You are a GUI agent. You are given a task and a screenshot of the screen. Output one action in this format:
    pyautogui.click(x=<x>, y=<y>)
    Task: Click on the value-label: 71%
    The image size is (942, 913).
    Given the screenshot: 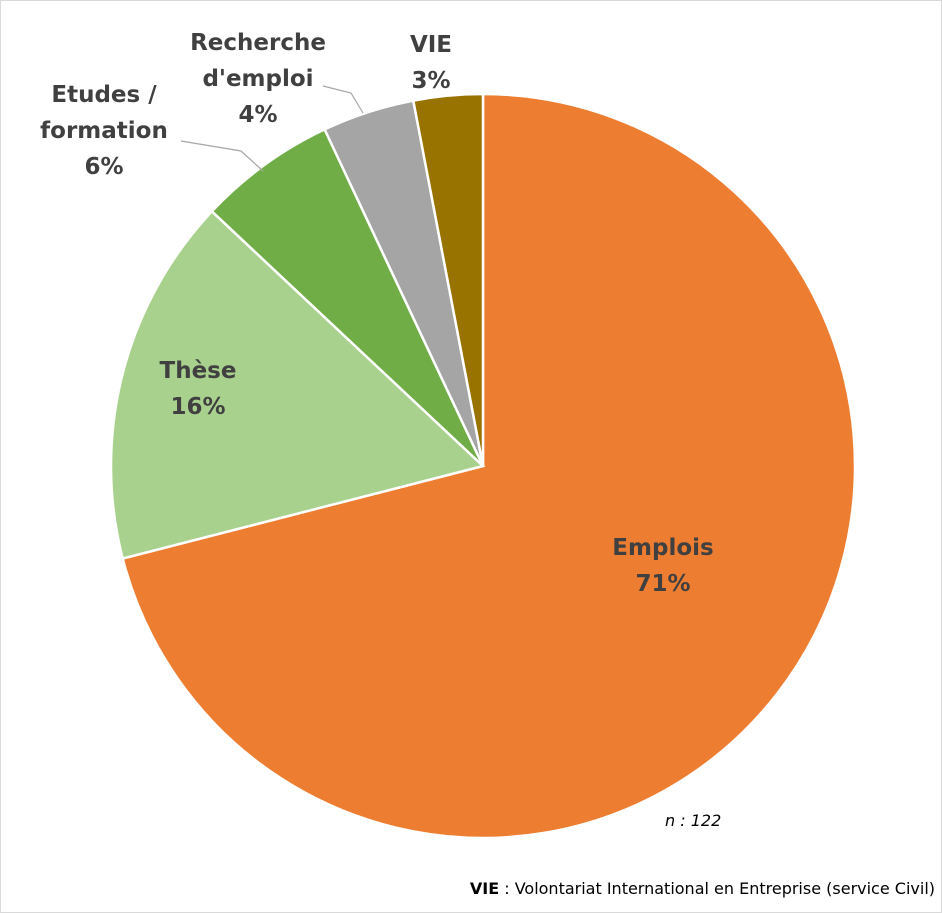 What is the action you would take?
    pyautogui.click(x=663, y=584)
    